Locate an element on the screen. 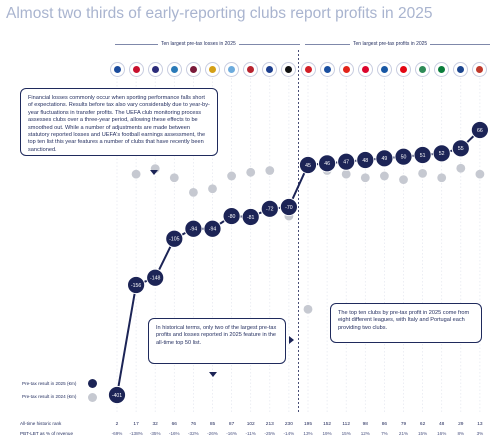  pct-value: -16% is located at coordinates (231, 433).